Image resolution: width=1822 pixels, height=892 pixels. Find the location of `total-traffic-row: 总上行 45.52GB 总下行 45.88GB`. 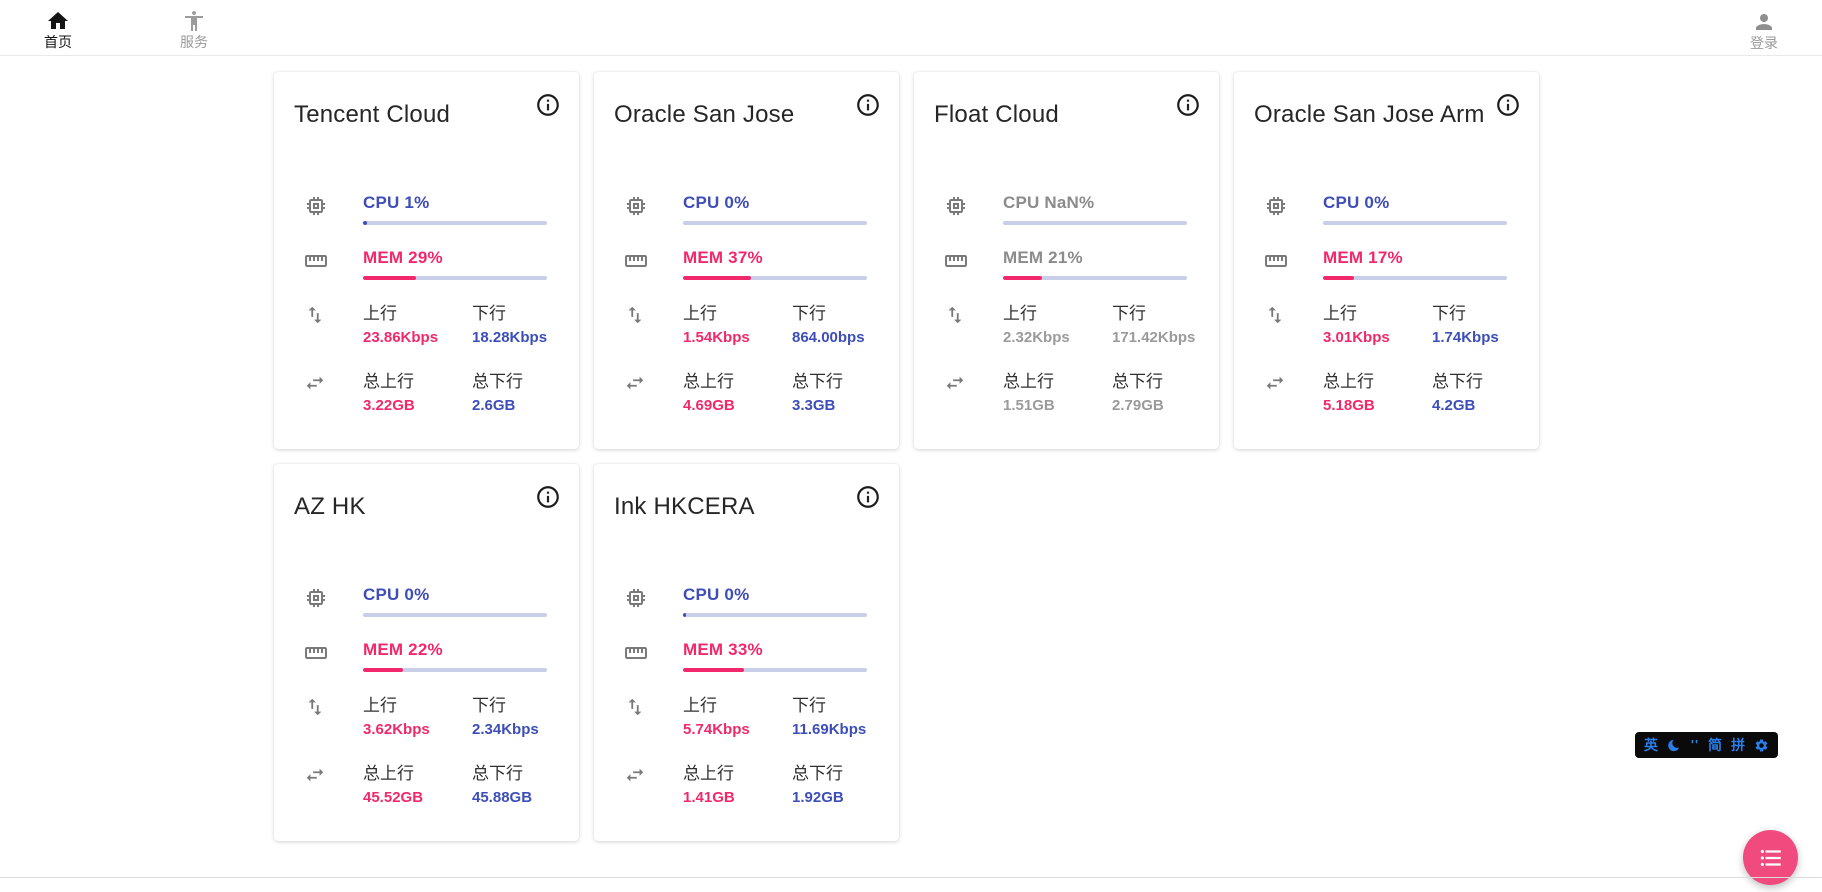

total-traffic-row: 总上行 45.52GB 总下行 45.88GB is located at coordinates (425, 785).